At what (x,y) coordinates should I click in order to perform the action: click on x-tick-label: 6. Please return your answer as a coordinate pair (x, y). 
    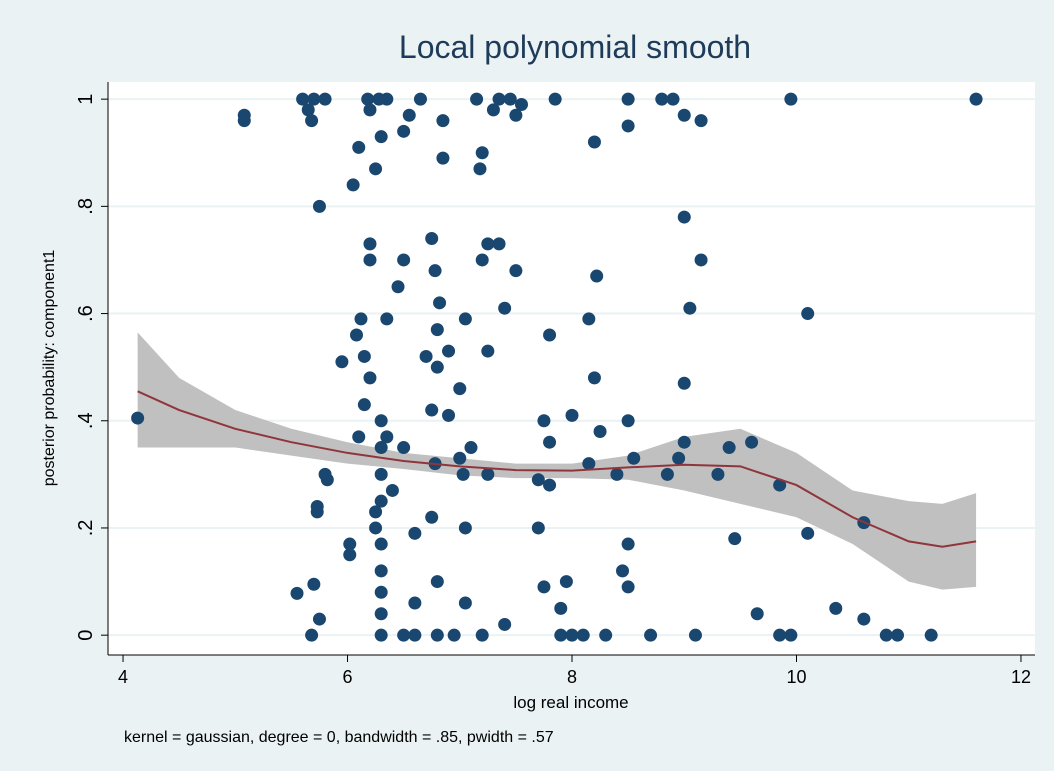
    Looking at the image, I should click on (348, 677).